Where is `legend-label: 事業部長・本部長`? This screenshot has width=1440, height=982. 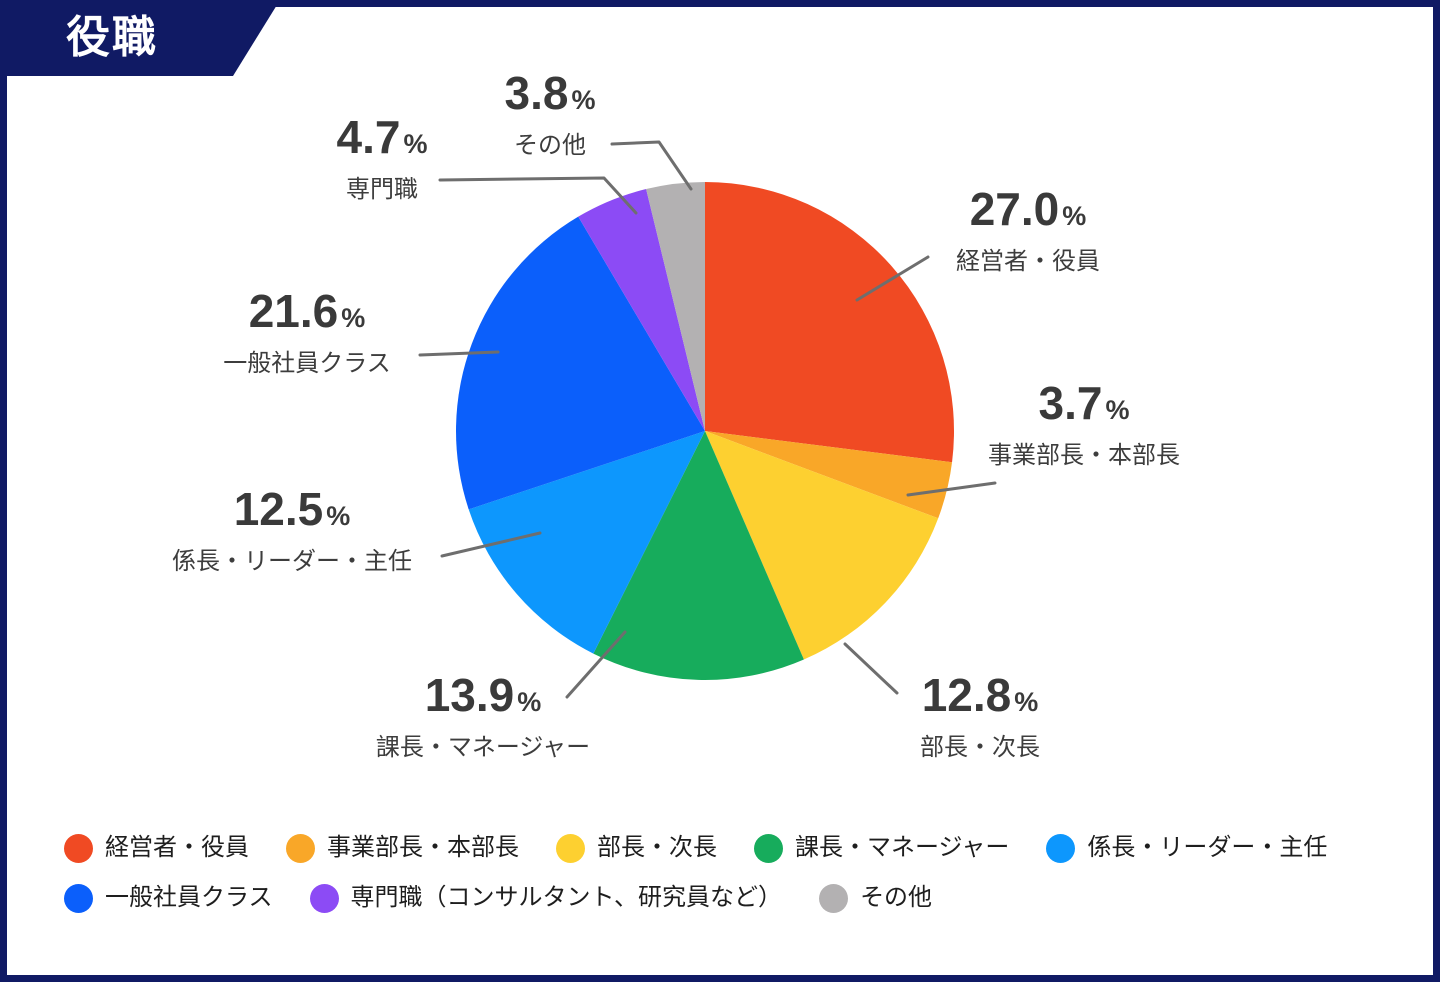 legend-label: 事業部長・本部長 is located at coordinates (423, 848).